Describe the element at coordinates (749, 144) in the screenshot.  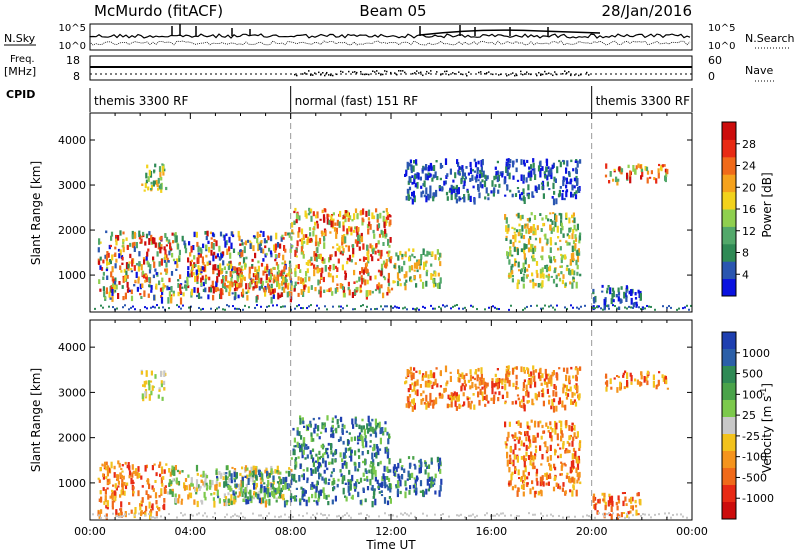
I see `power-colorbar-tick-label: 28` at that location.